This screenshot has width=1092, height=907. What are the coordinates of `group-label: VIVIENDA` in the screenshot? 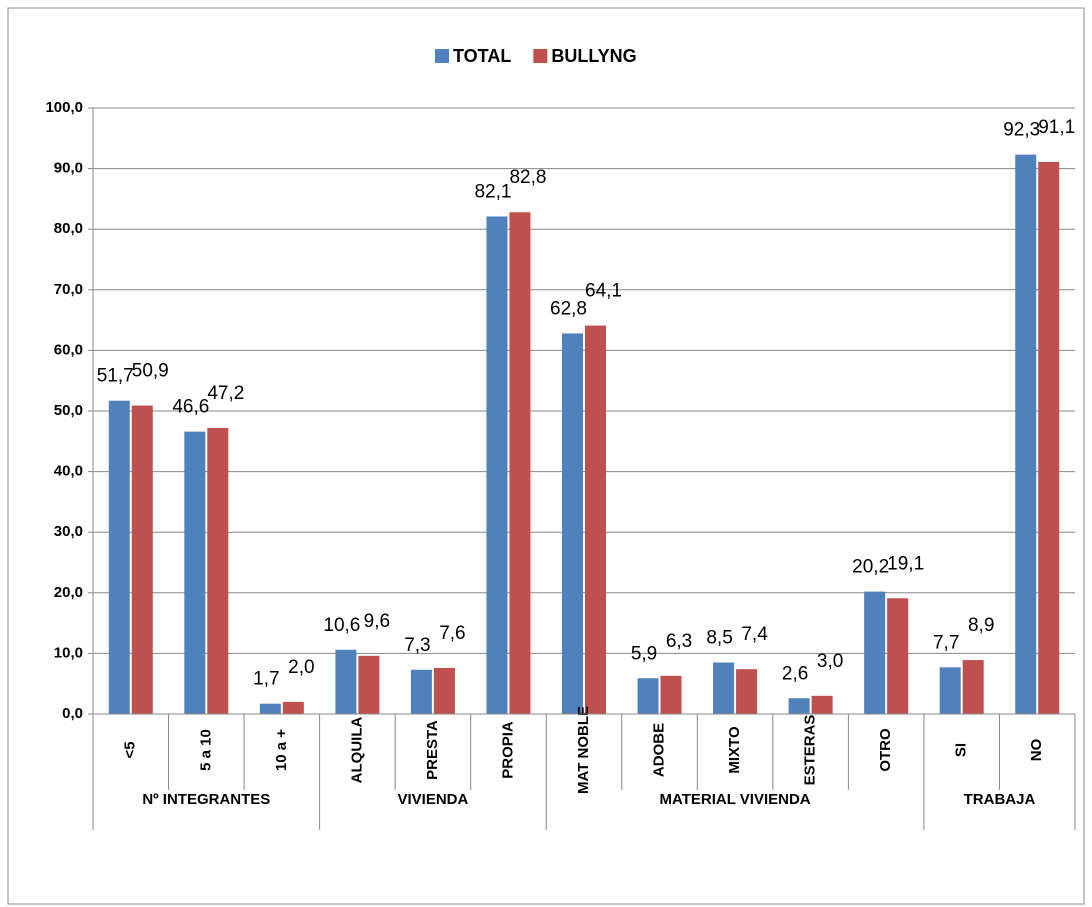 It's located at (432, 799).